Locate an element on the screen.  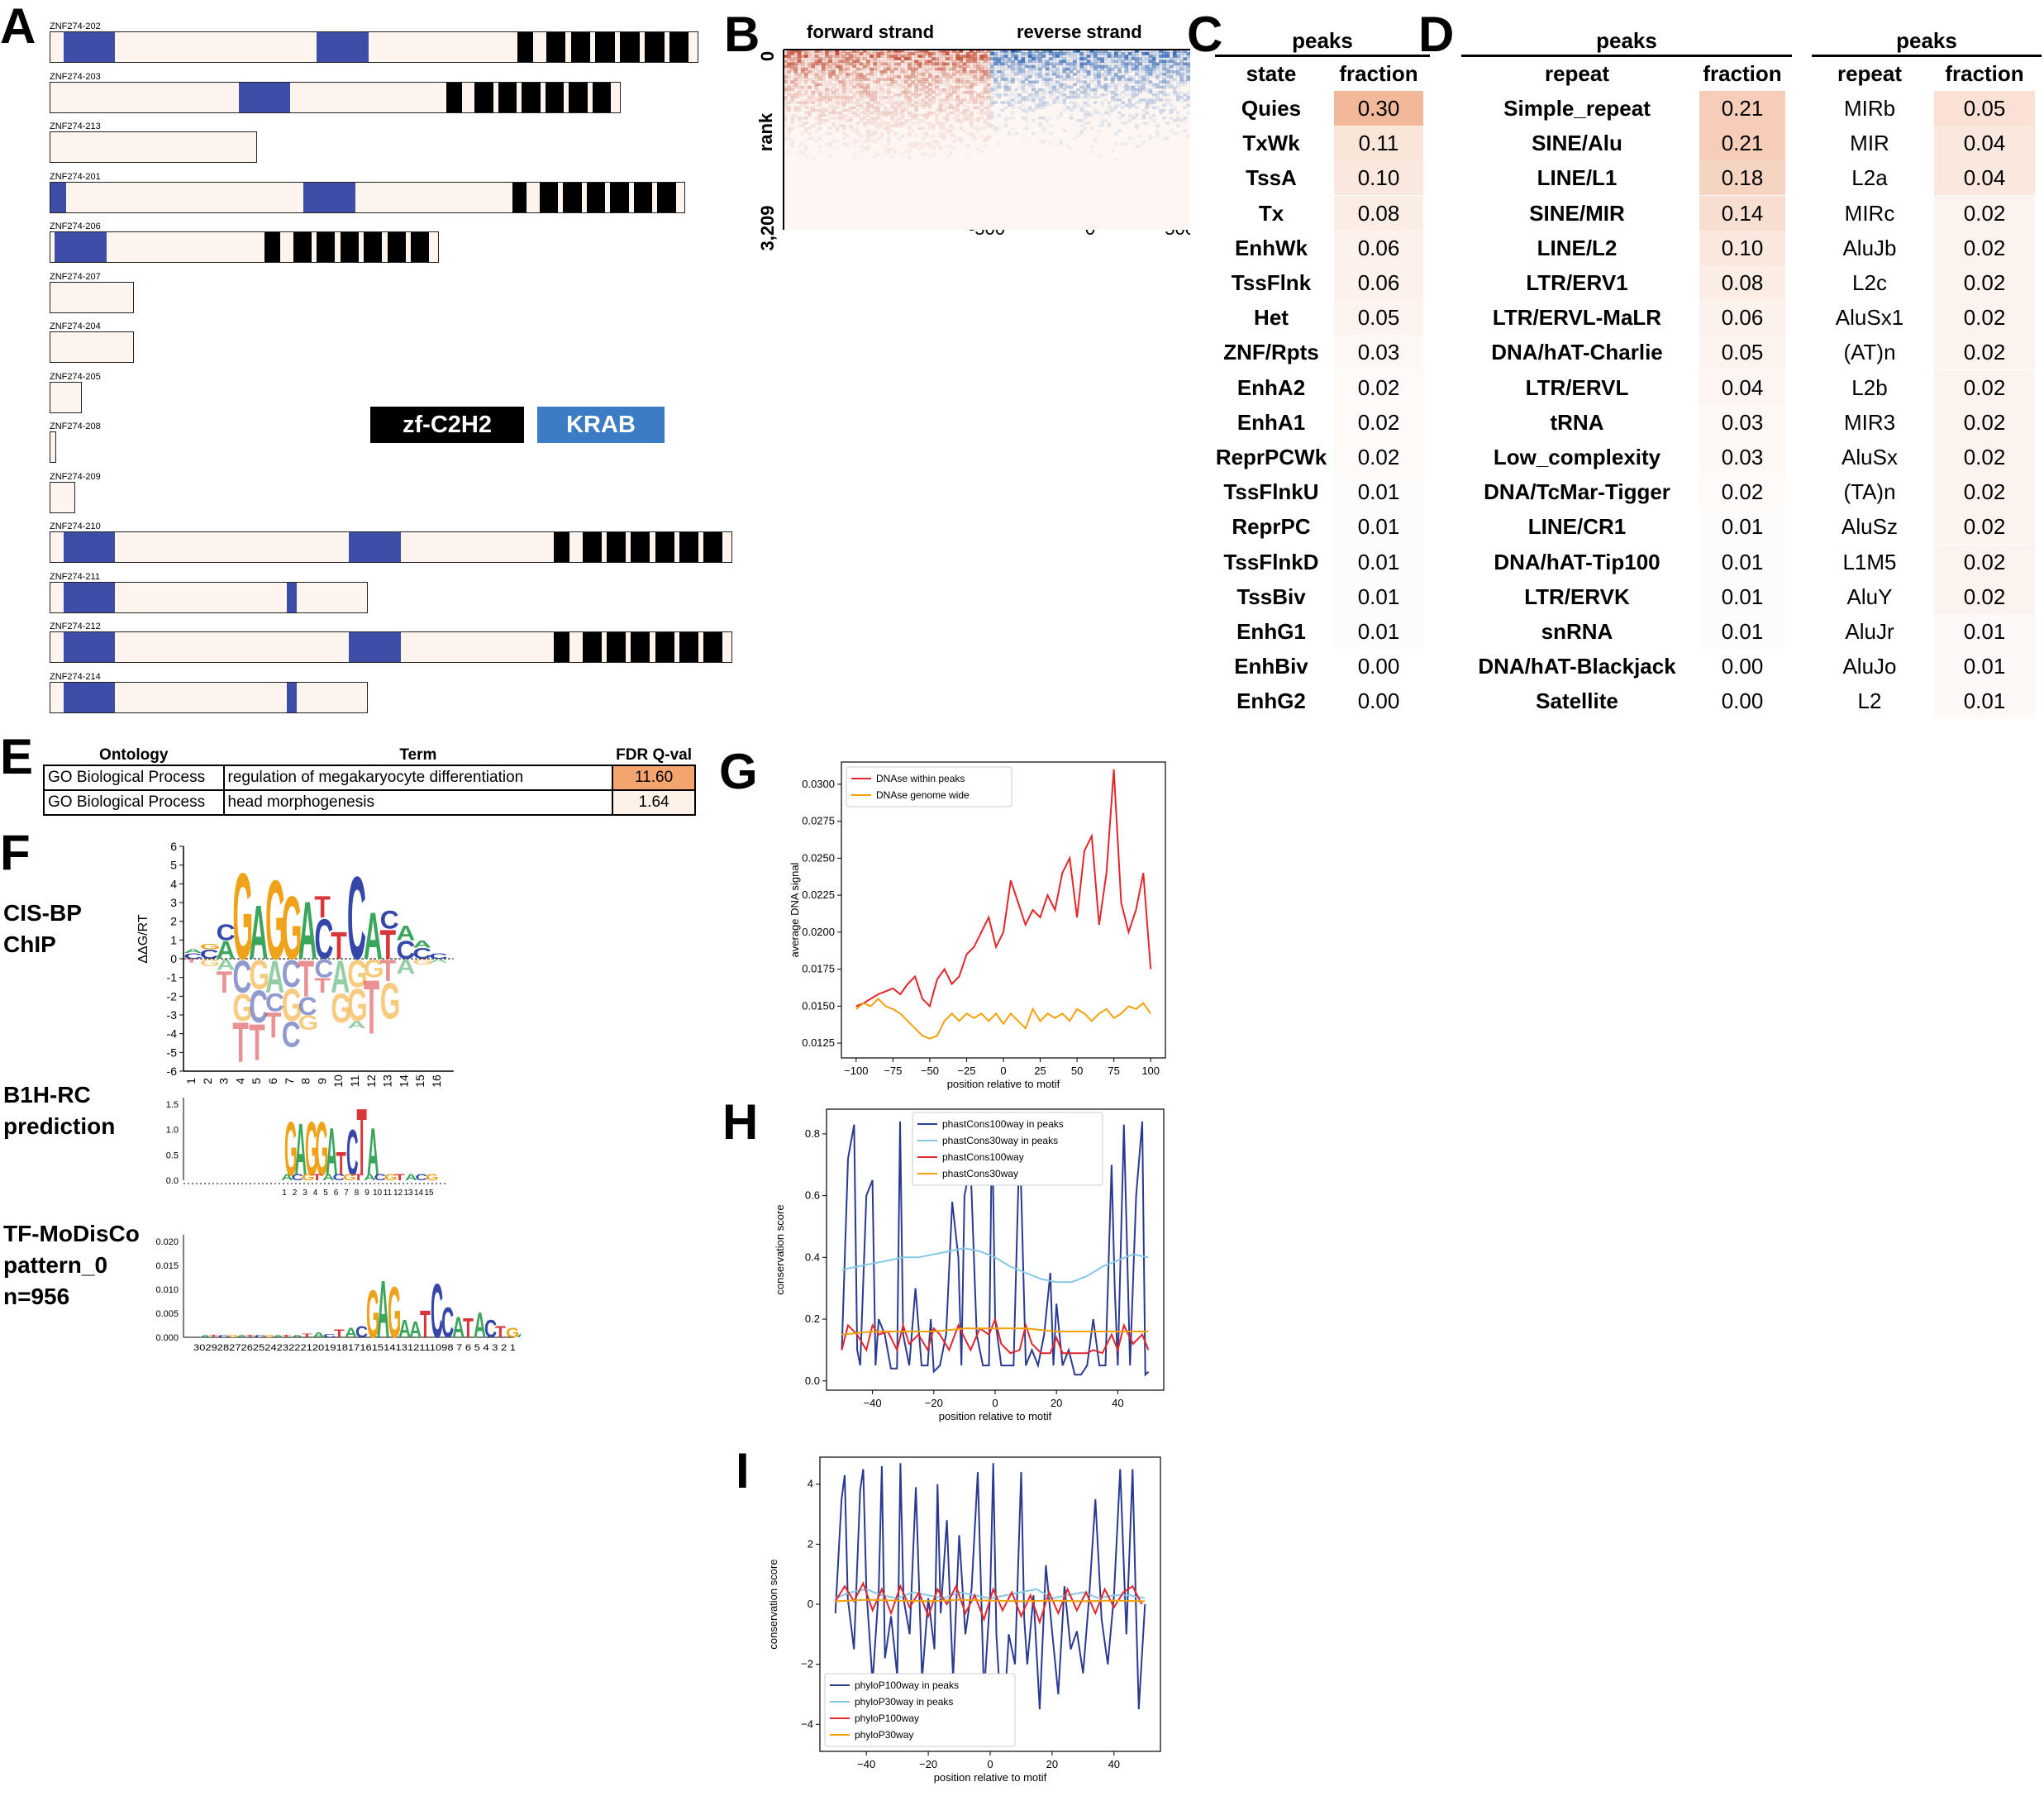
table-row-label: Tx is located at coordinates (1271, 213).